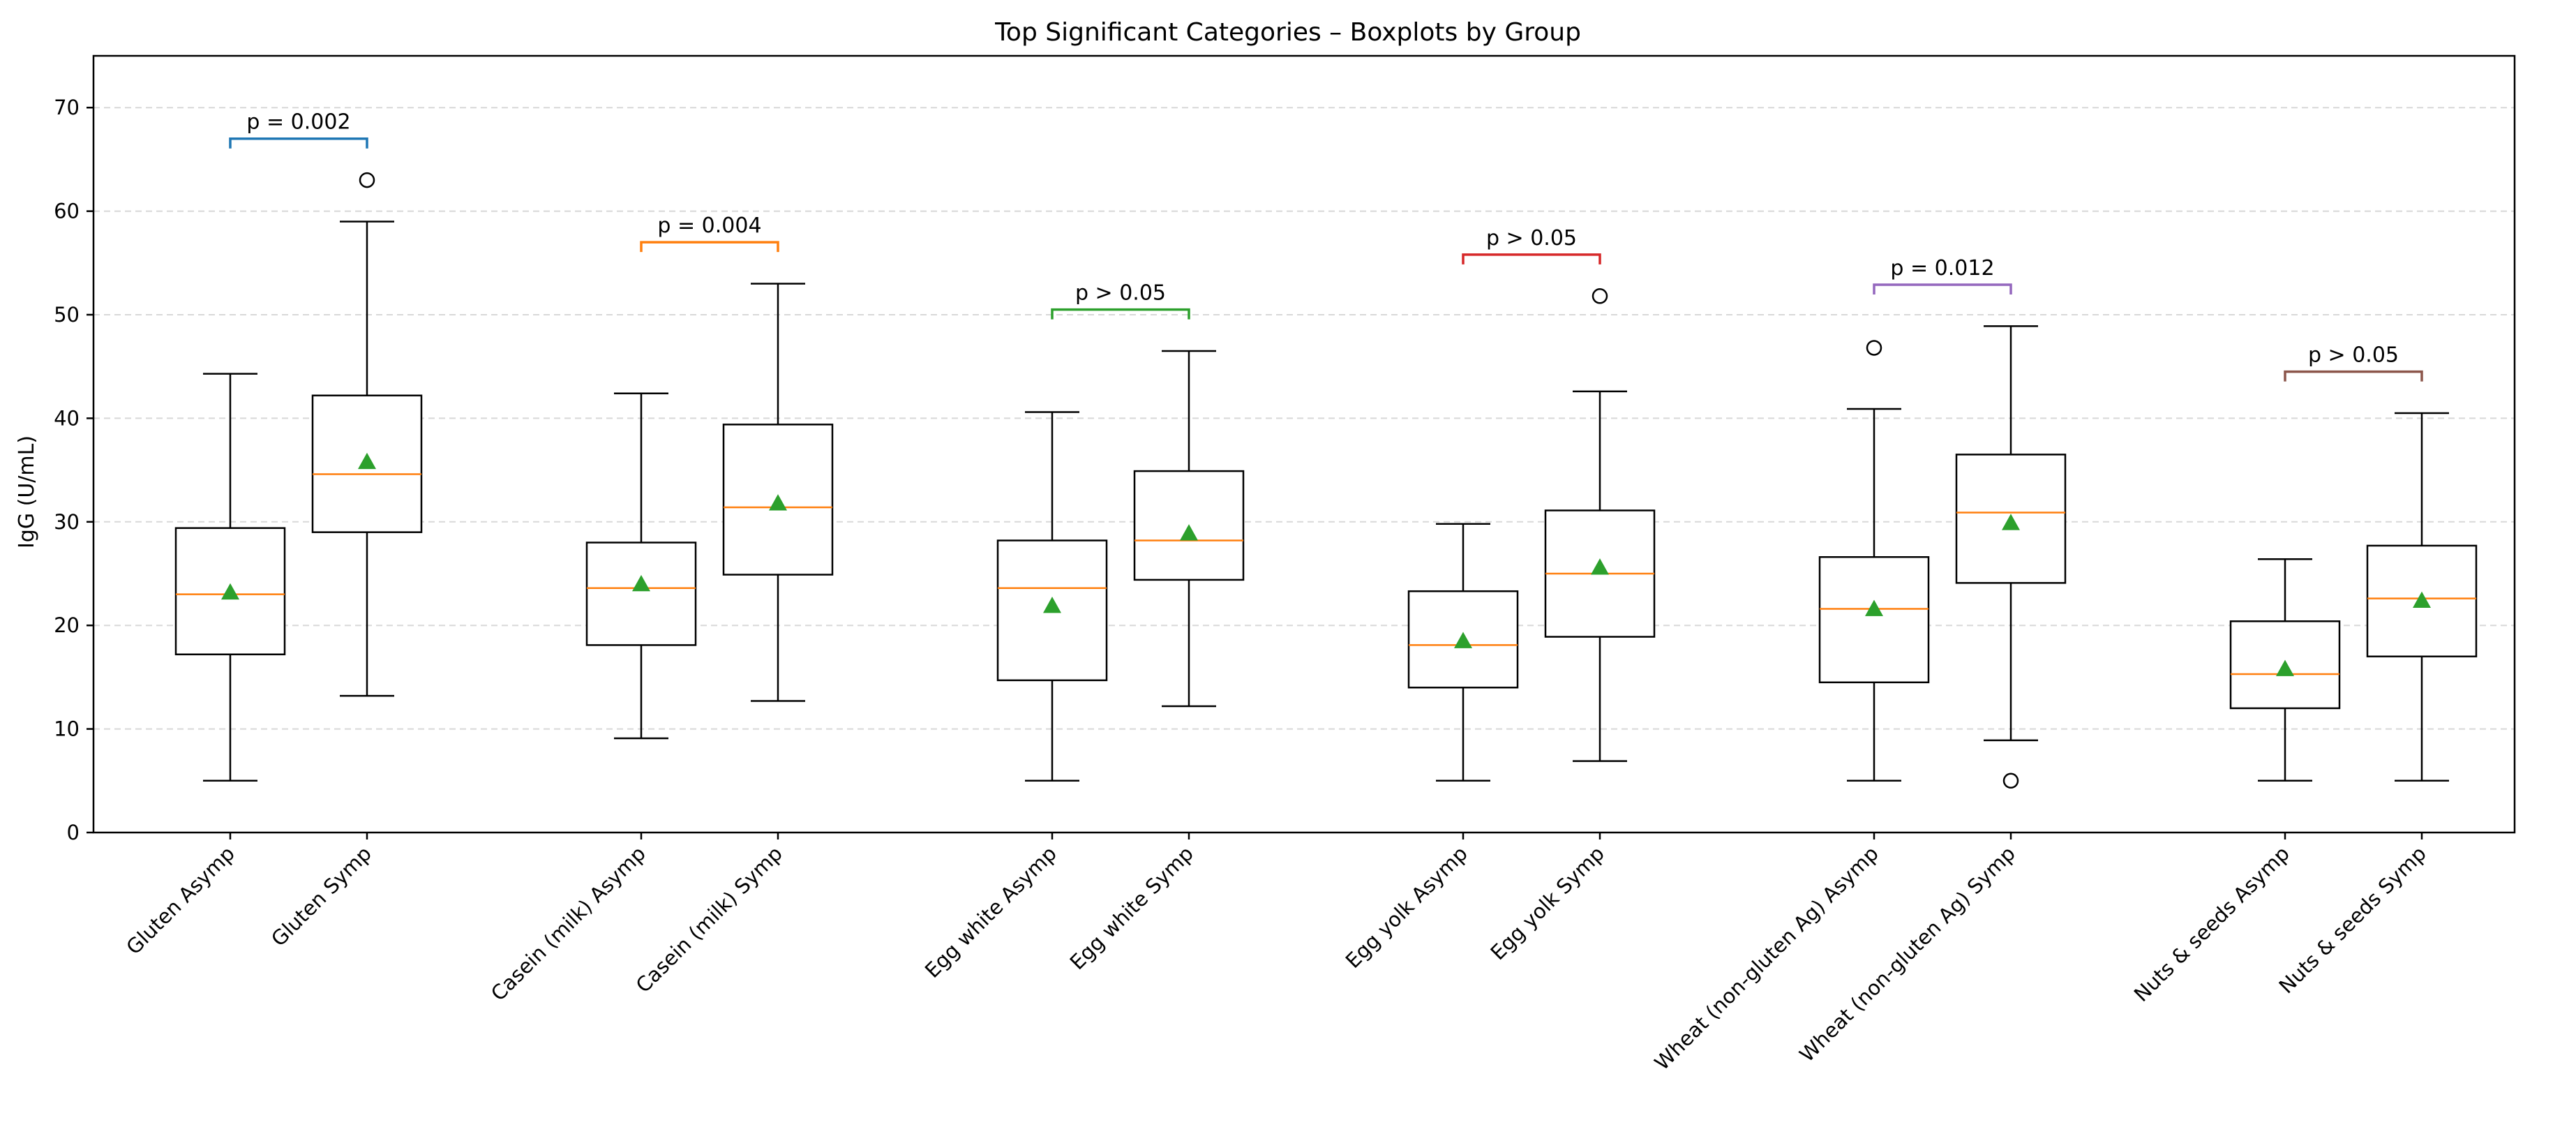 This screenshot has width=2576, height=1127. What do you see at coordinates (180, 901) in the screenshot?
I see `x-tick-label: Gluten Asymp` at bounding box center [180, 901].